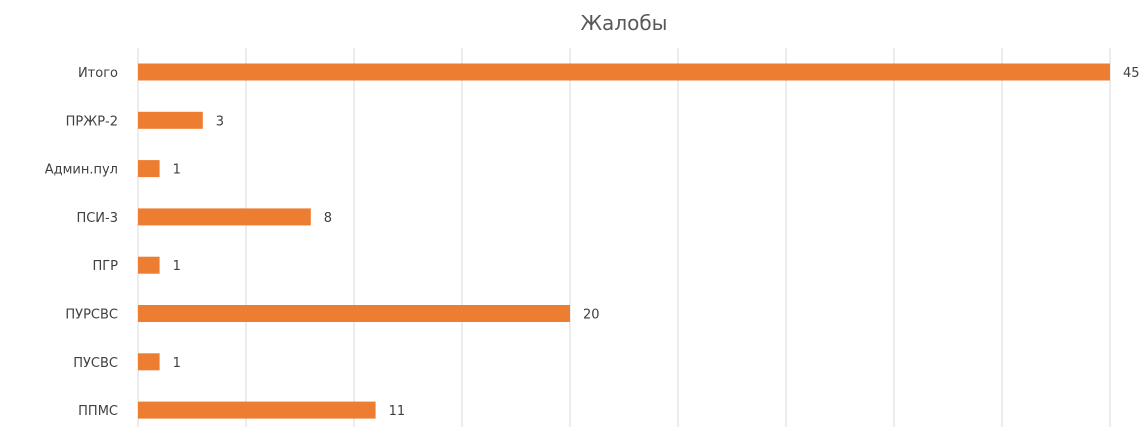 Image resolution: width=1147 pixels, height=427 pixels. What do you see at coordinates (95, 363) in the screenshot?
I see `category-label: ПУСВС` at bounding box center [95, 363].